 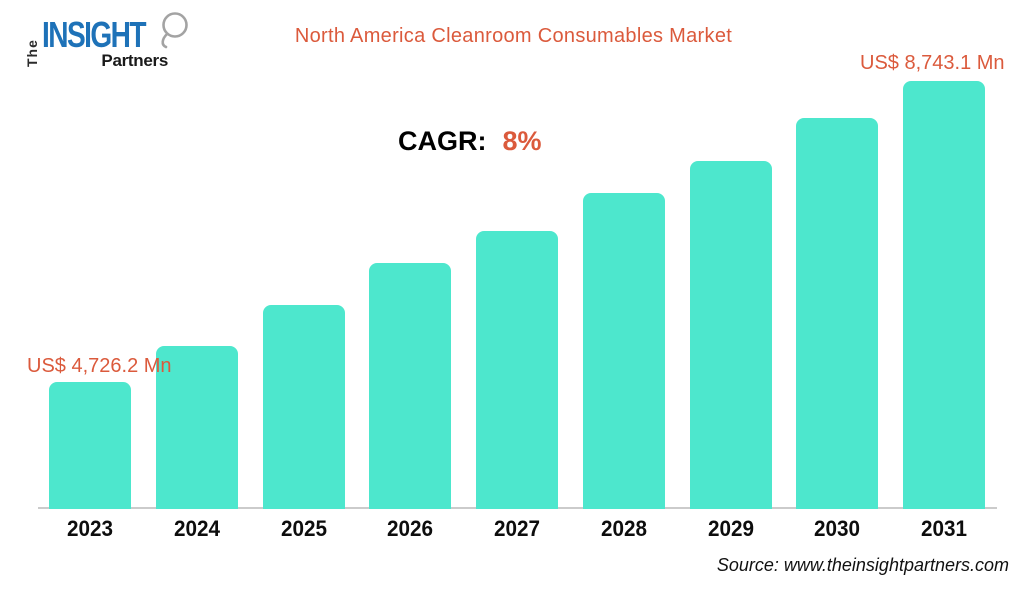 I want to click on x-axis-label-2024: 2024, so click(x=196, y=528).